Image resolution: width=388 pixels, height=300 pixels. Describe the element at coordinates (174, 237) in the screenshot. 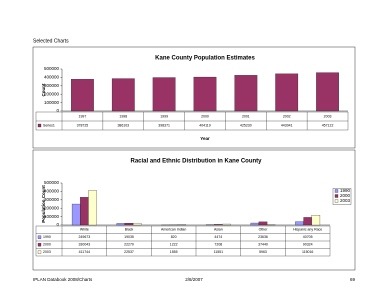

I see `table-value: 820` at that location.